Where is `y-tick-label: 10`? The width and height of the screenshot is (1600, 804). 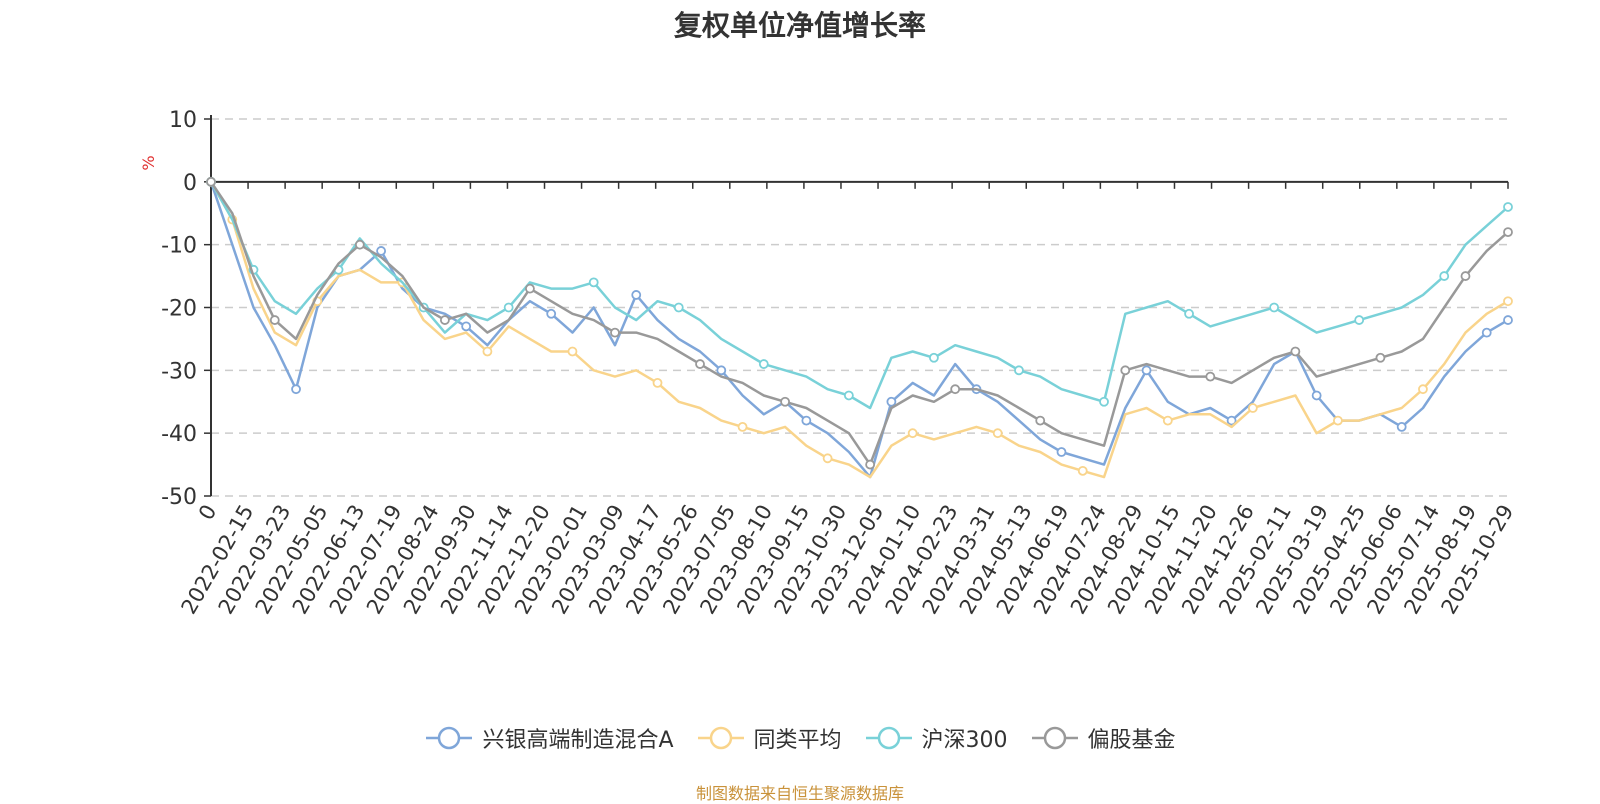 y-tick-label: 10 is located at coordinates (183, 120).